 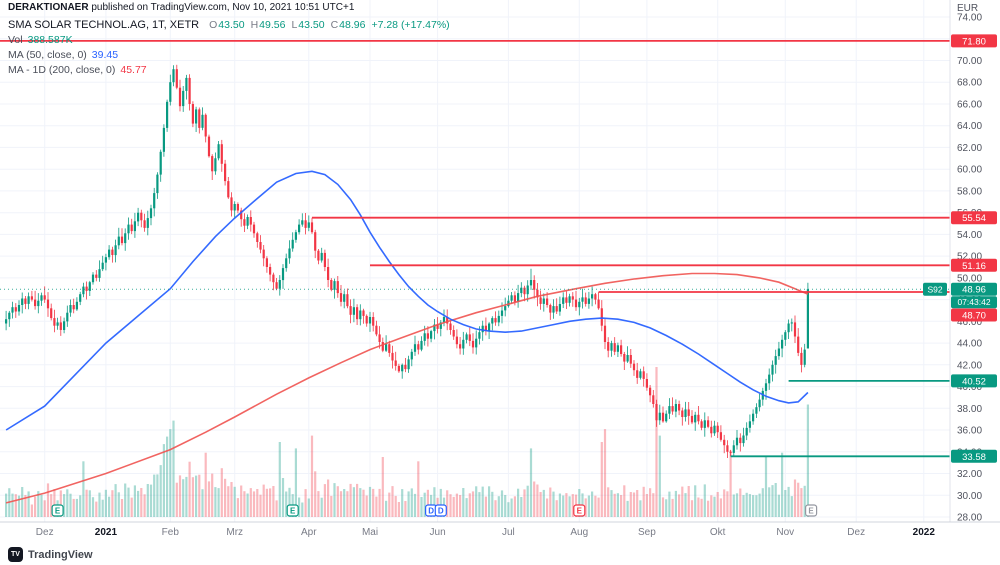 What do you see at coordinates (785, 532) in the screenshot?
I see `svg-text: Nov` at bounding box center [785, 532].